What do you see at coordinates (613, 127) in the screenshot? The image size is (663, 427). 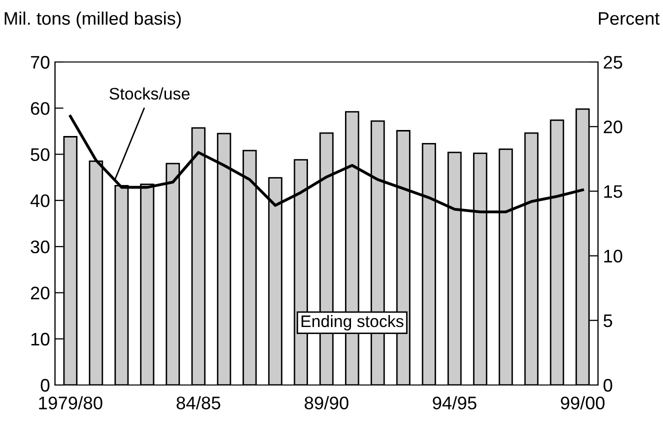 I see `y2-tick-label: 20` at bounding box center [613, 127].